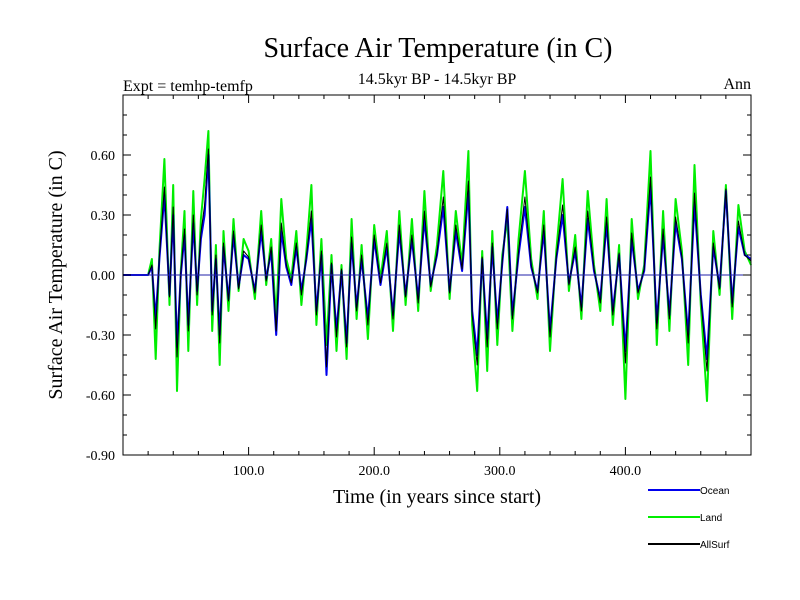  I want to click on x-tick-label: 400.0, so click(626, 471).